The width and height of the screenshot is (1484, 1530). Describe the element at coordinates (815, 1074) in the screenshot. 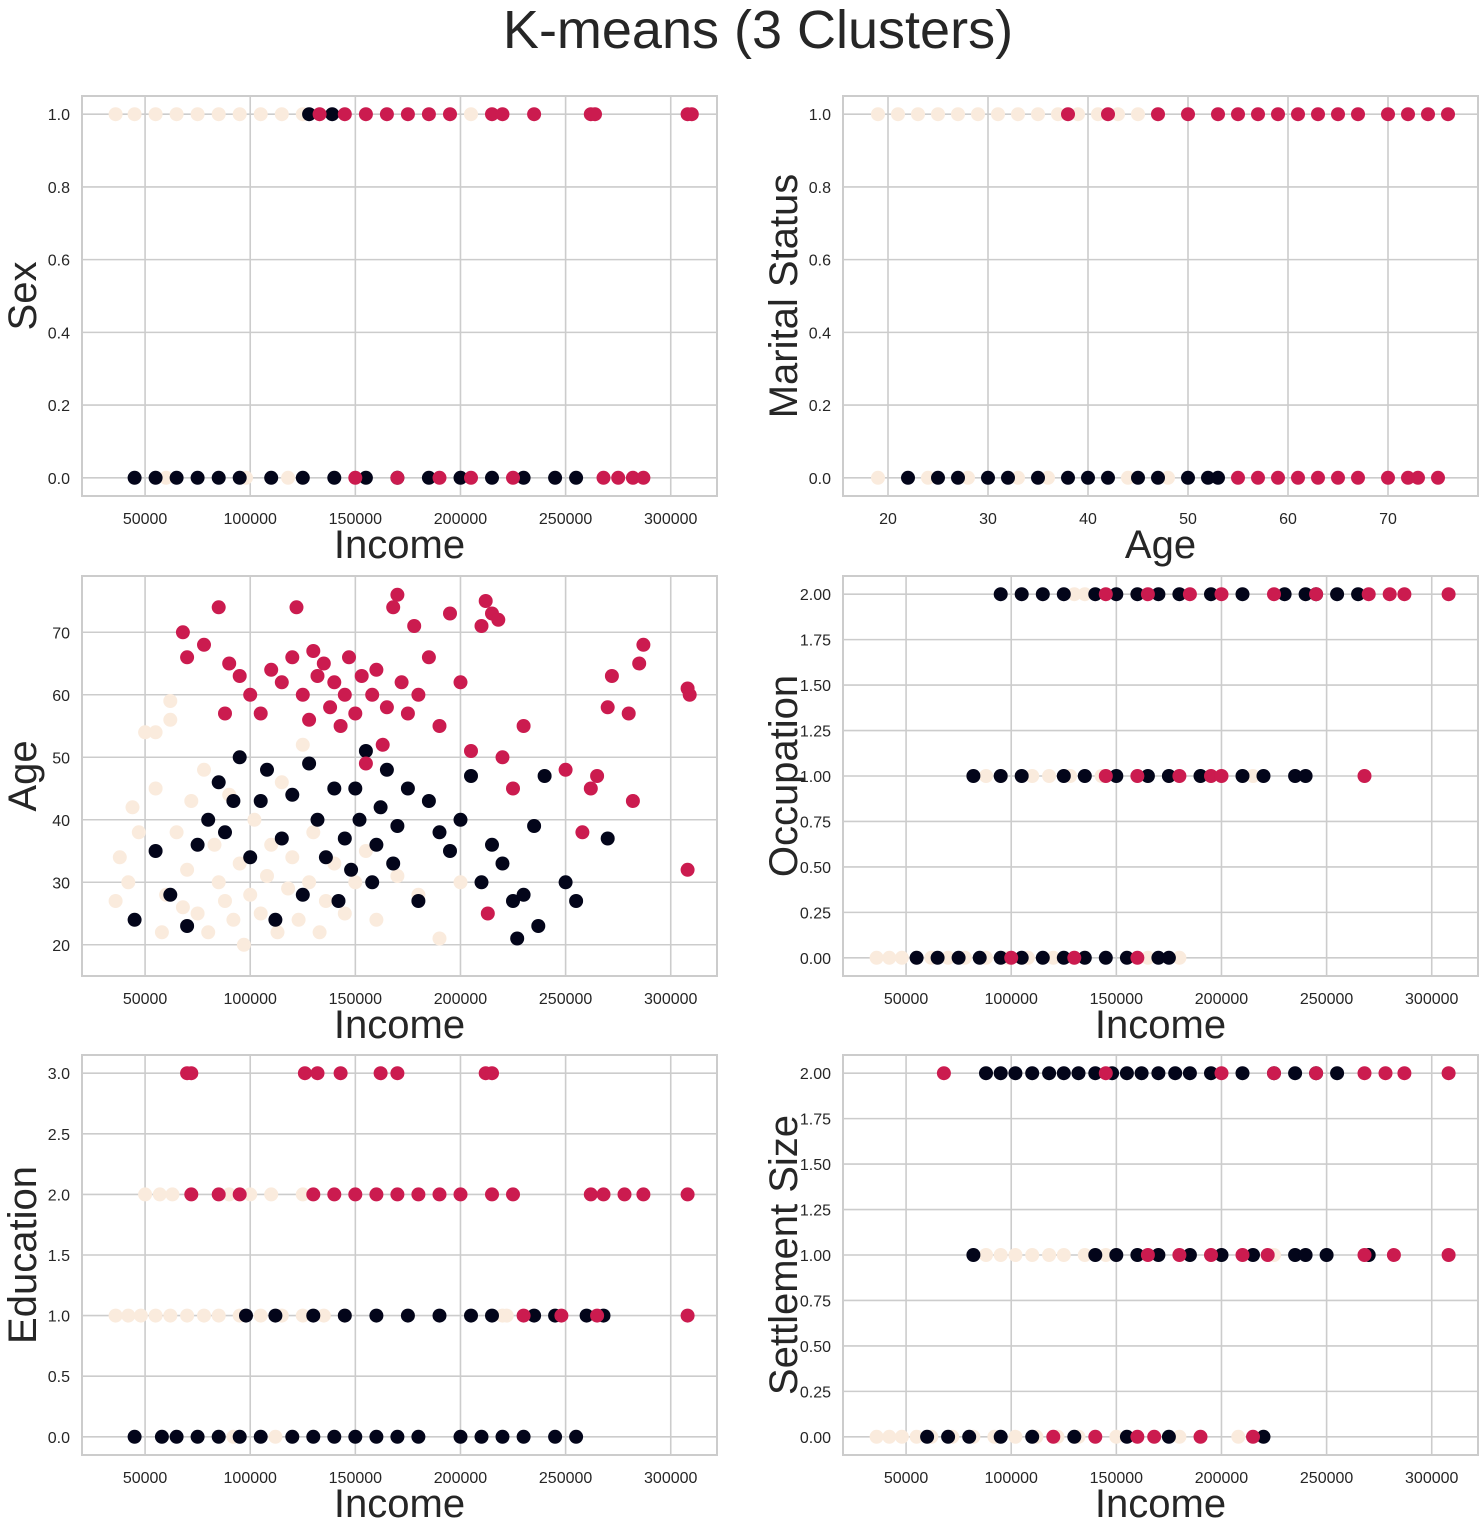

I see `y-tick-label: 2.00` at that location.